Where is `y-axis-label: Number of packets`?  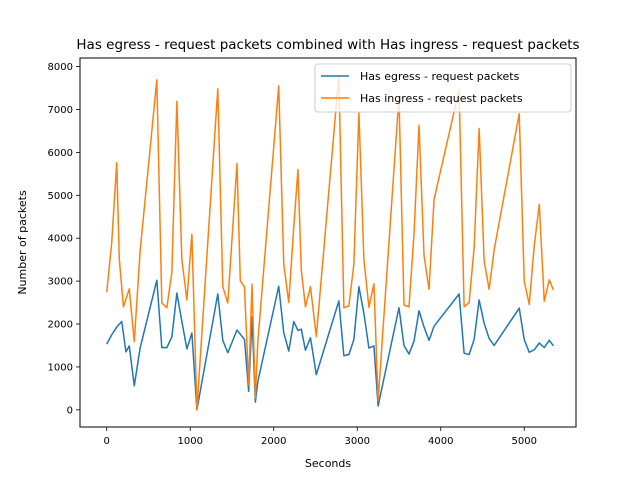 y-axis-label: Number of packets is located at coordinates (22, 242).